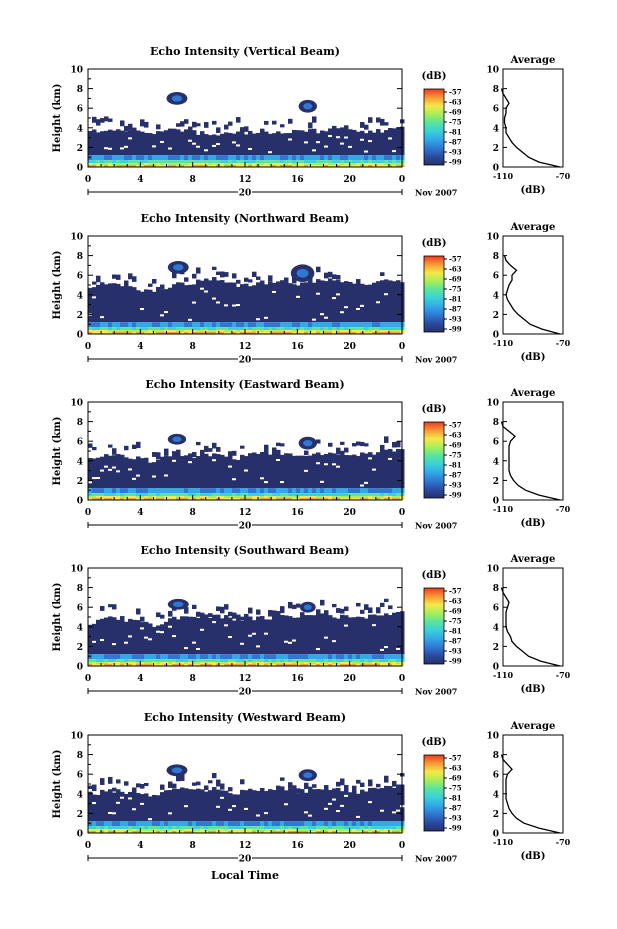  What do you see at coordinates (140, 513) in the screenshot?
I see `x-tick-label: 4` at bounding box center [140, 513].